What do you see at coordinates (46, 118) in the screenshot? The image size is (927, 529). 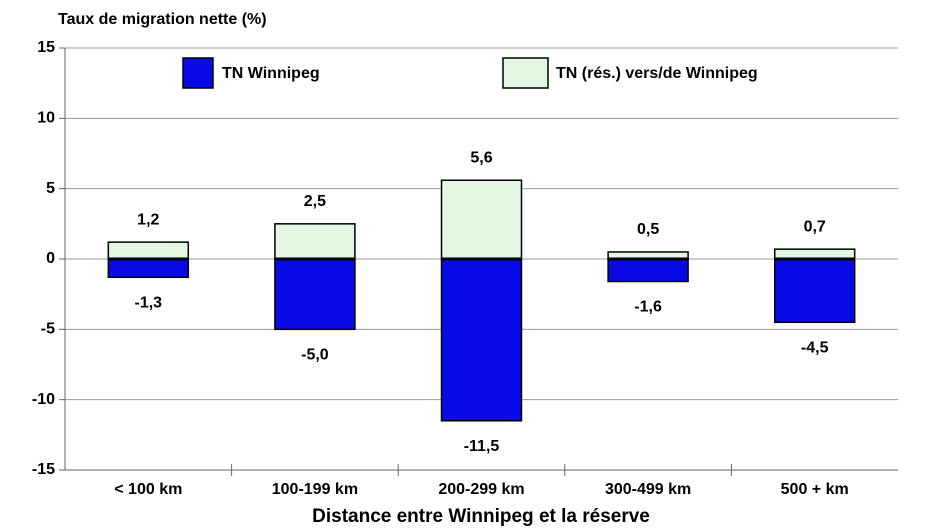 I see `y-tick-label: 10` at bounding box center [46, 118].